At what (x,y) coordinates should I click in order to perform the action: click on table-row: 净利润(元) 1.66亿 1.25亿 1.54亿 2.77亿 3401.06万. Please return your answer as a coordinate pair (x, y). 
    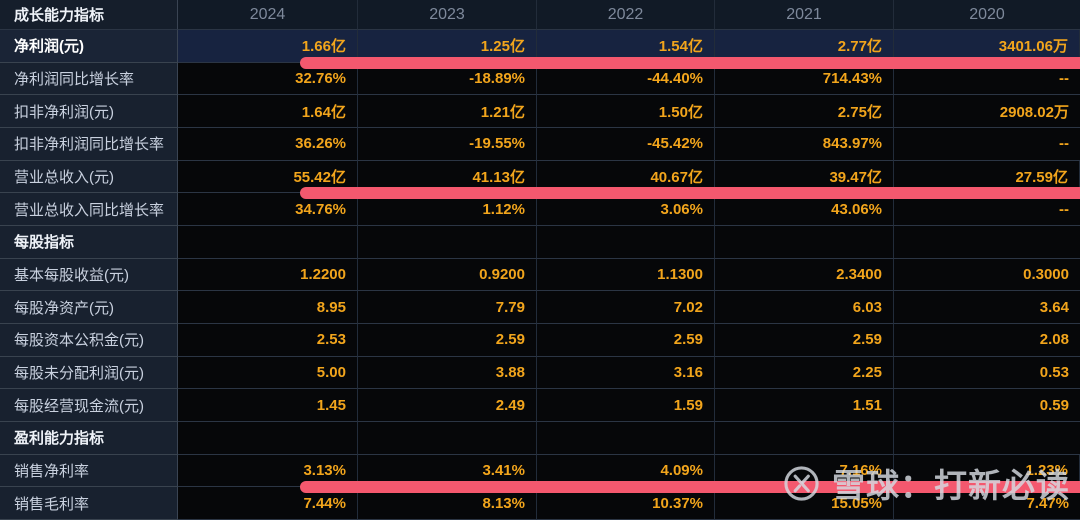
    Looking at the image, I should click on (540, 49).